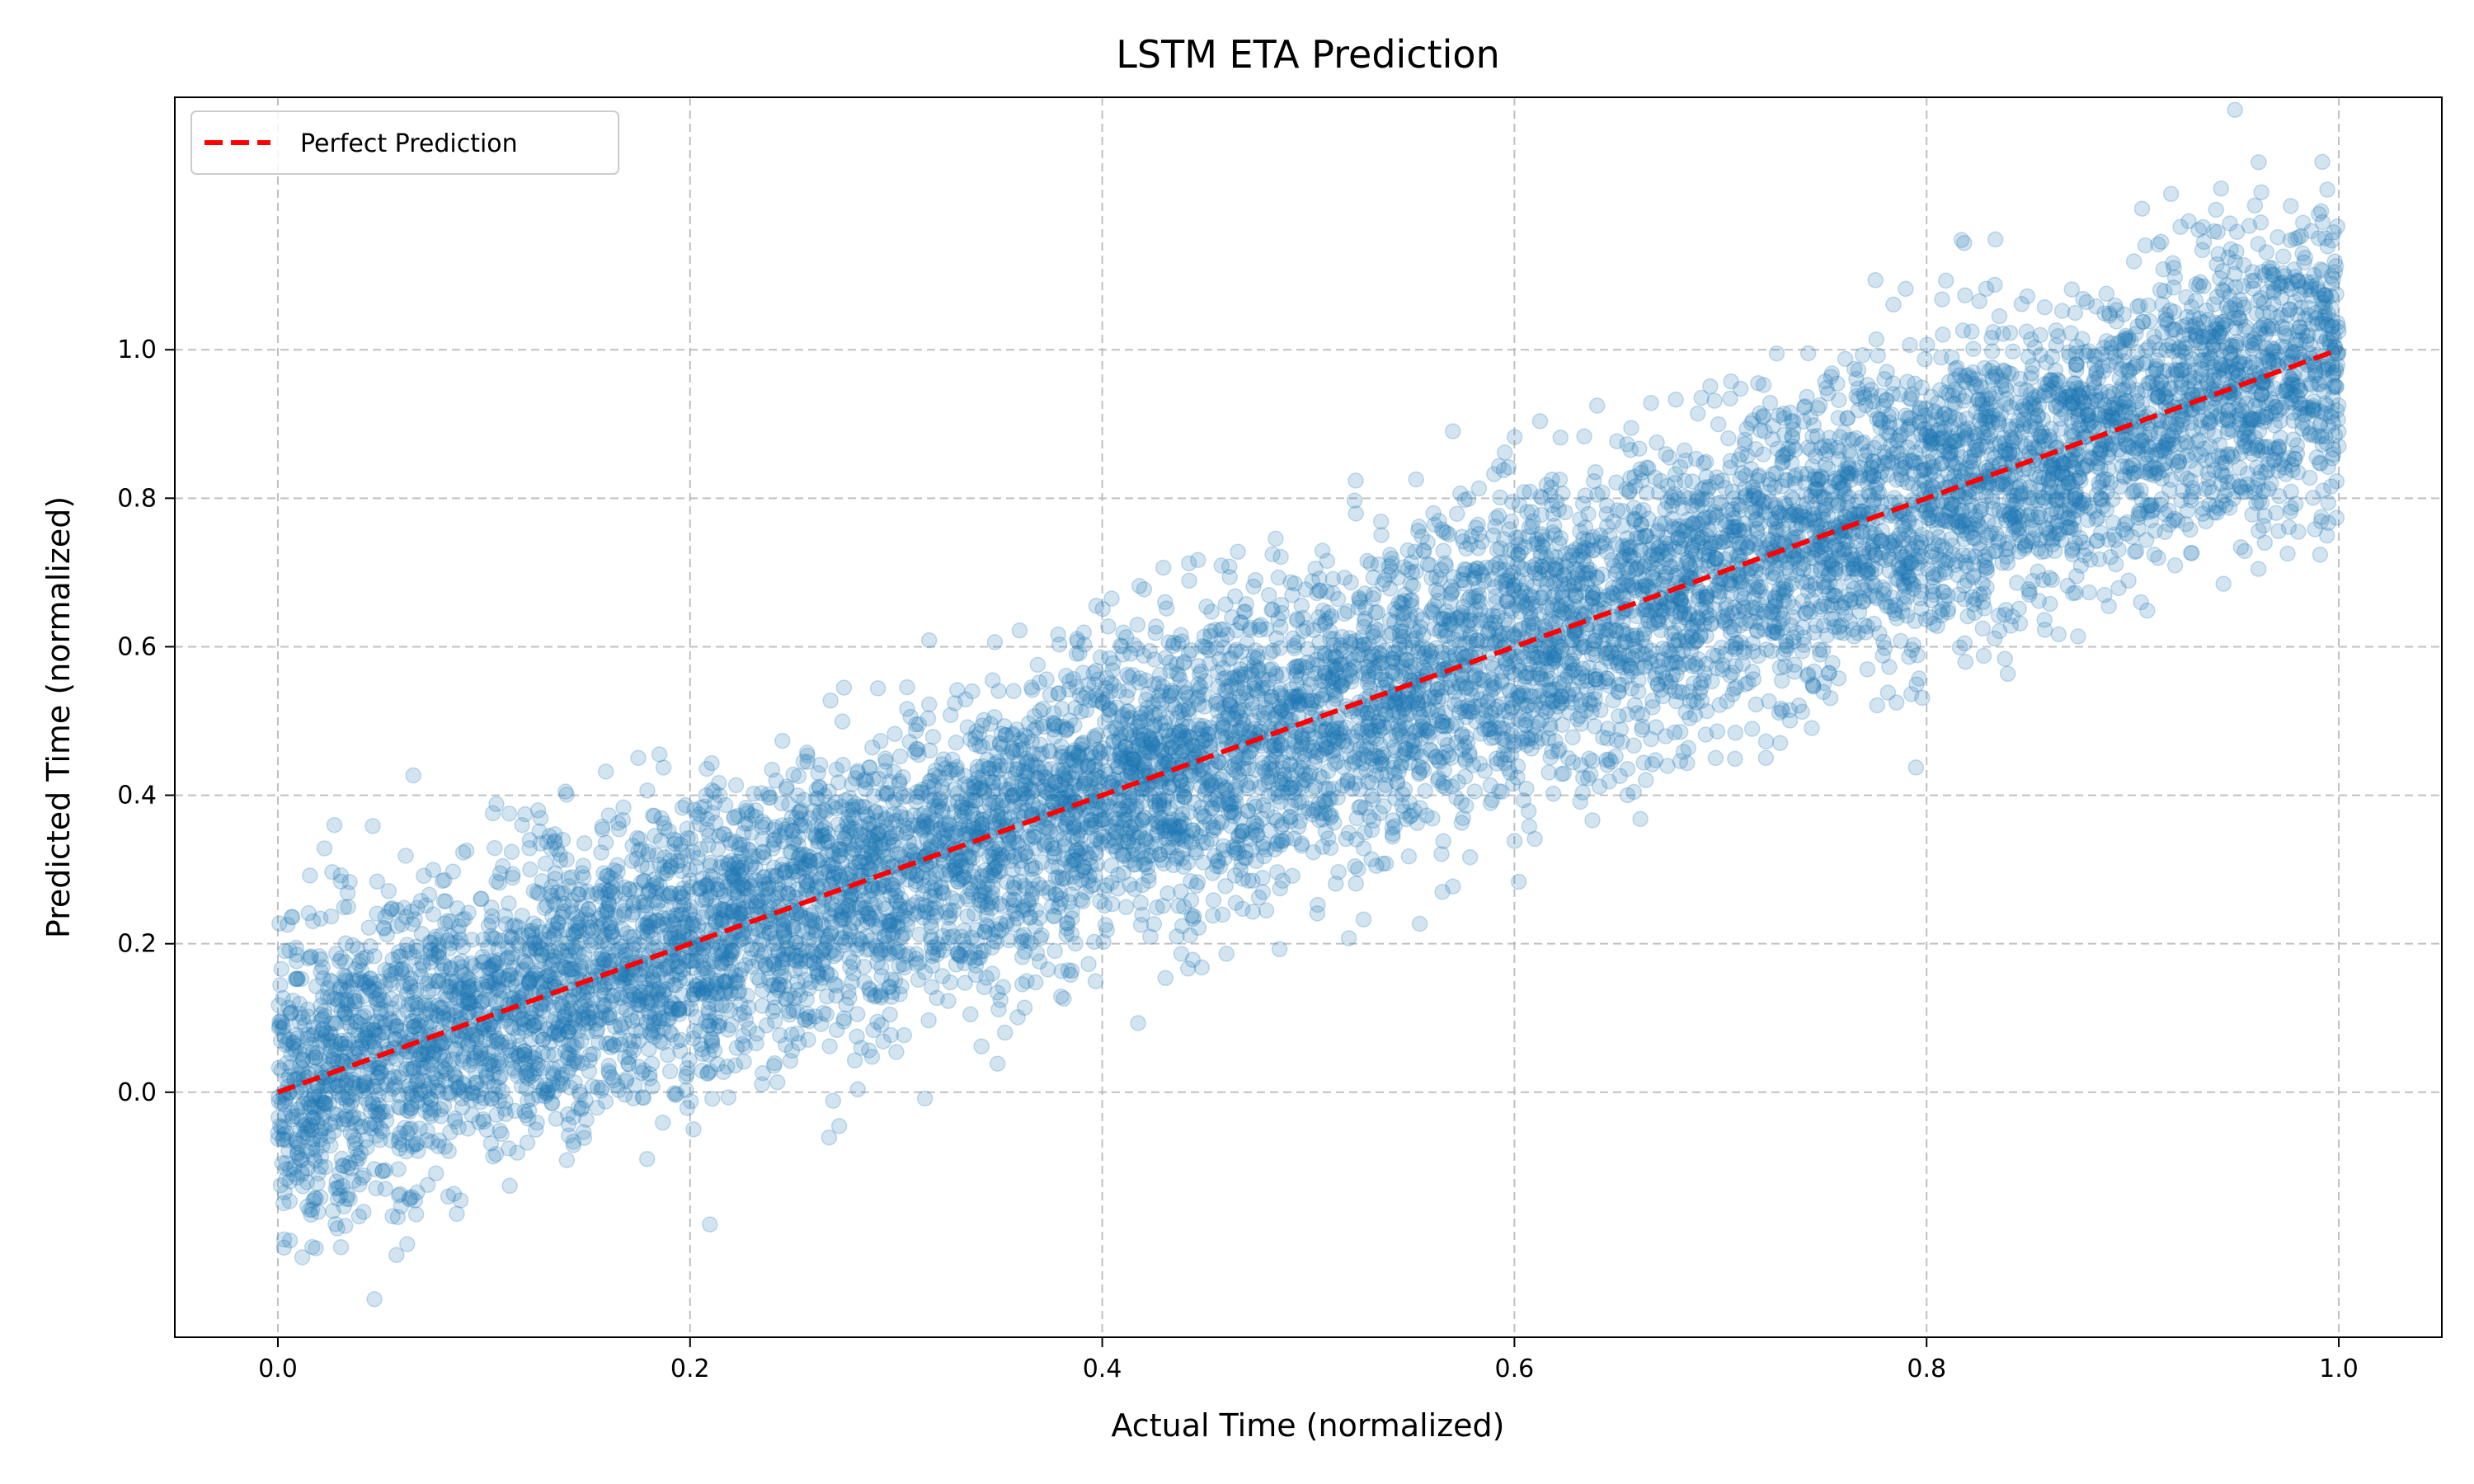 This screenshot has width=2474, height=1484. Describe the element at coordinates (1307, 54) in the screenshot. I see `chart-title: LSTM ETA Prediction` at that location.